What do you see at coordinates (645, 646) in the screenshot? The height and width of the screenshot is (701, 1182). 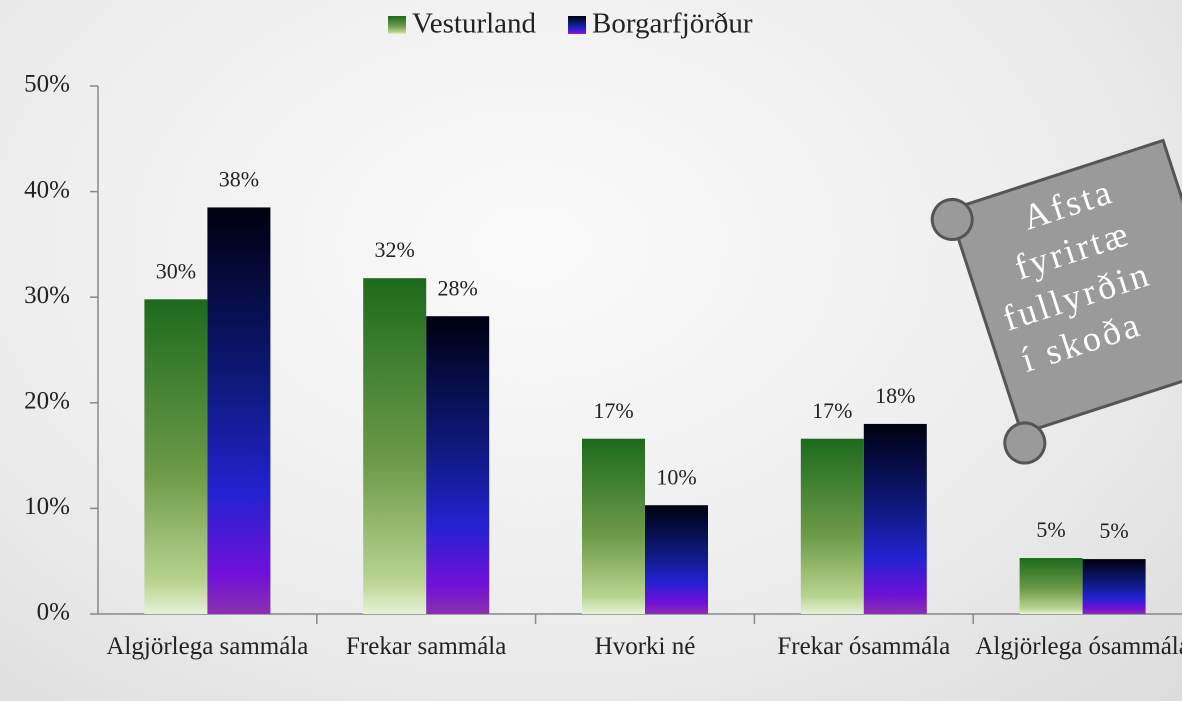 I see `x-tick-label: Hvorki né` at bounding box center [645, 646].